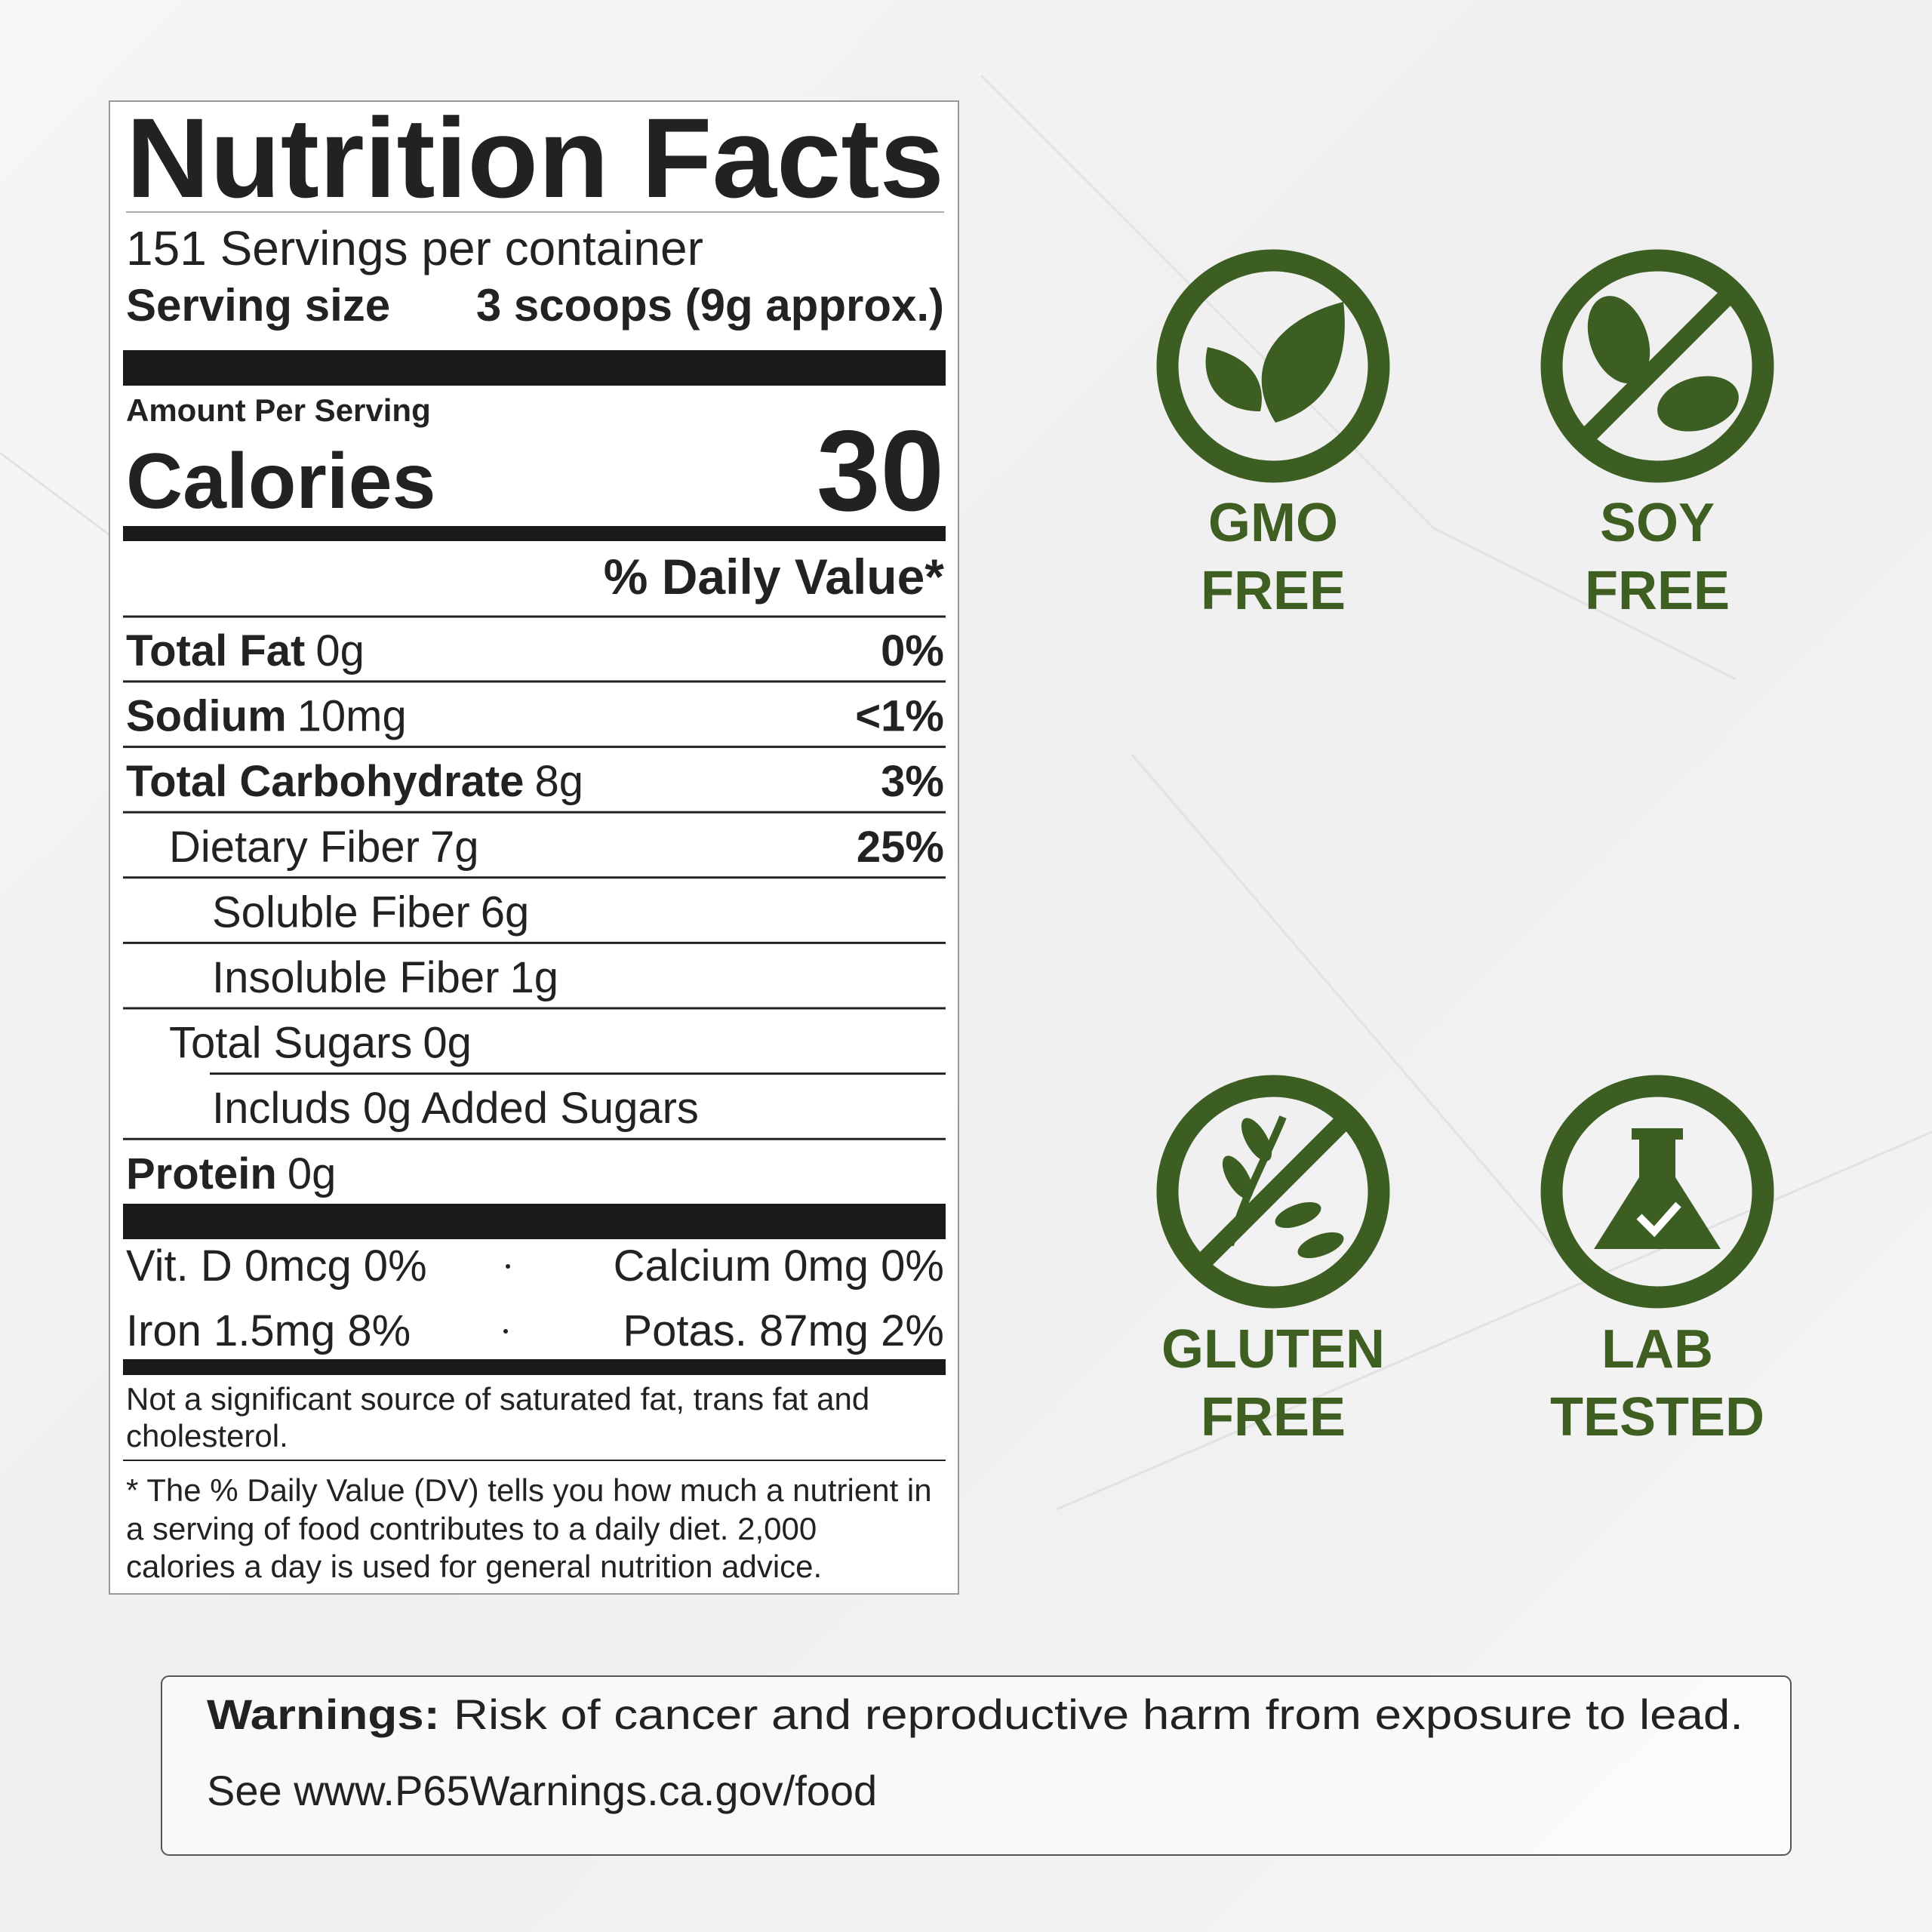  I want to click on nutrient: Sodium 10mg, so click(266, 716).